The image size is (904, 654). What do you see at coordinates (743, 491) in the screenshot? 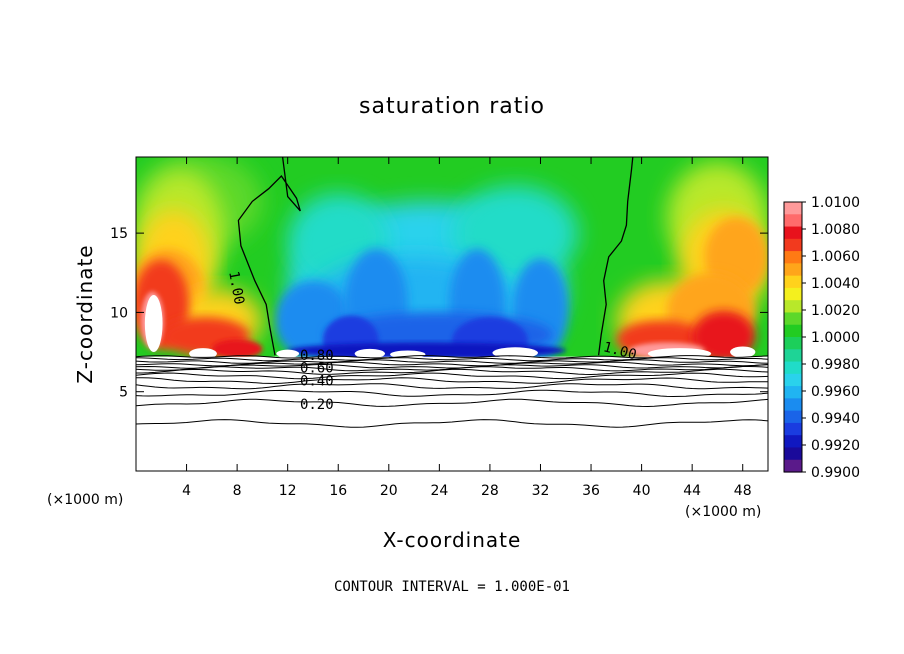
I see `x-tick-label-48: 48` at bounding box center [743, 491].